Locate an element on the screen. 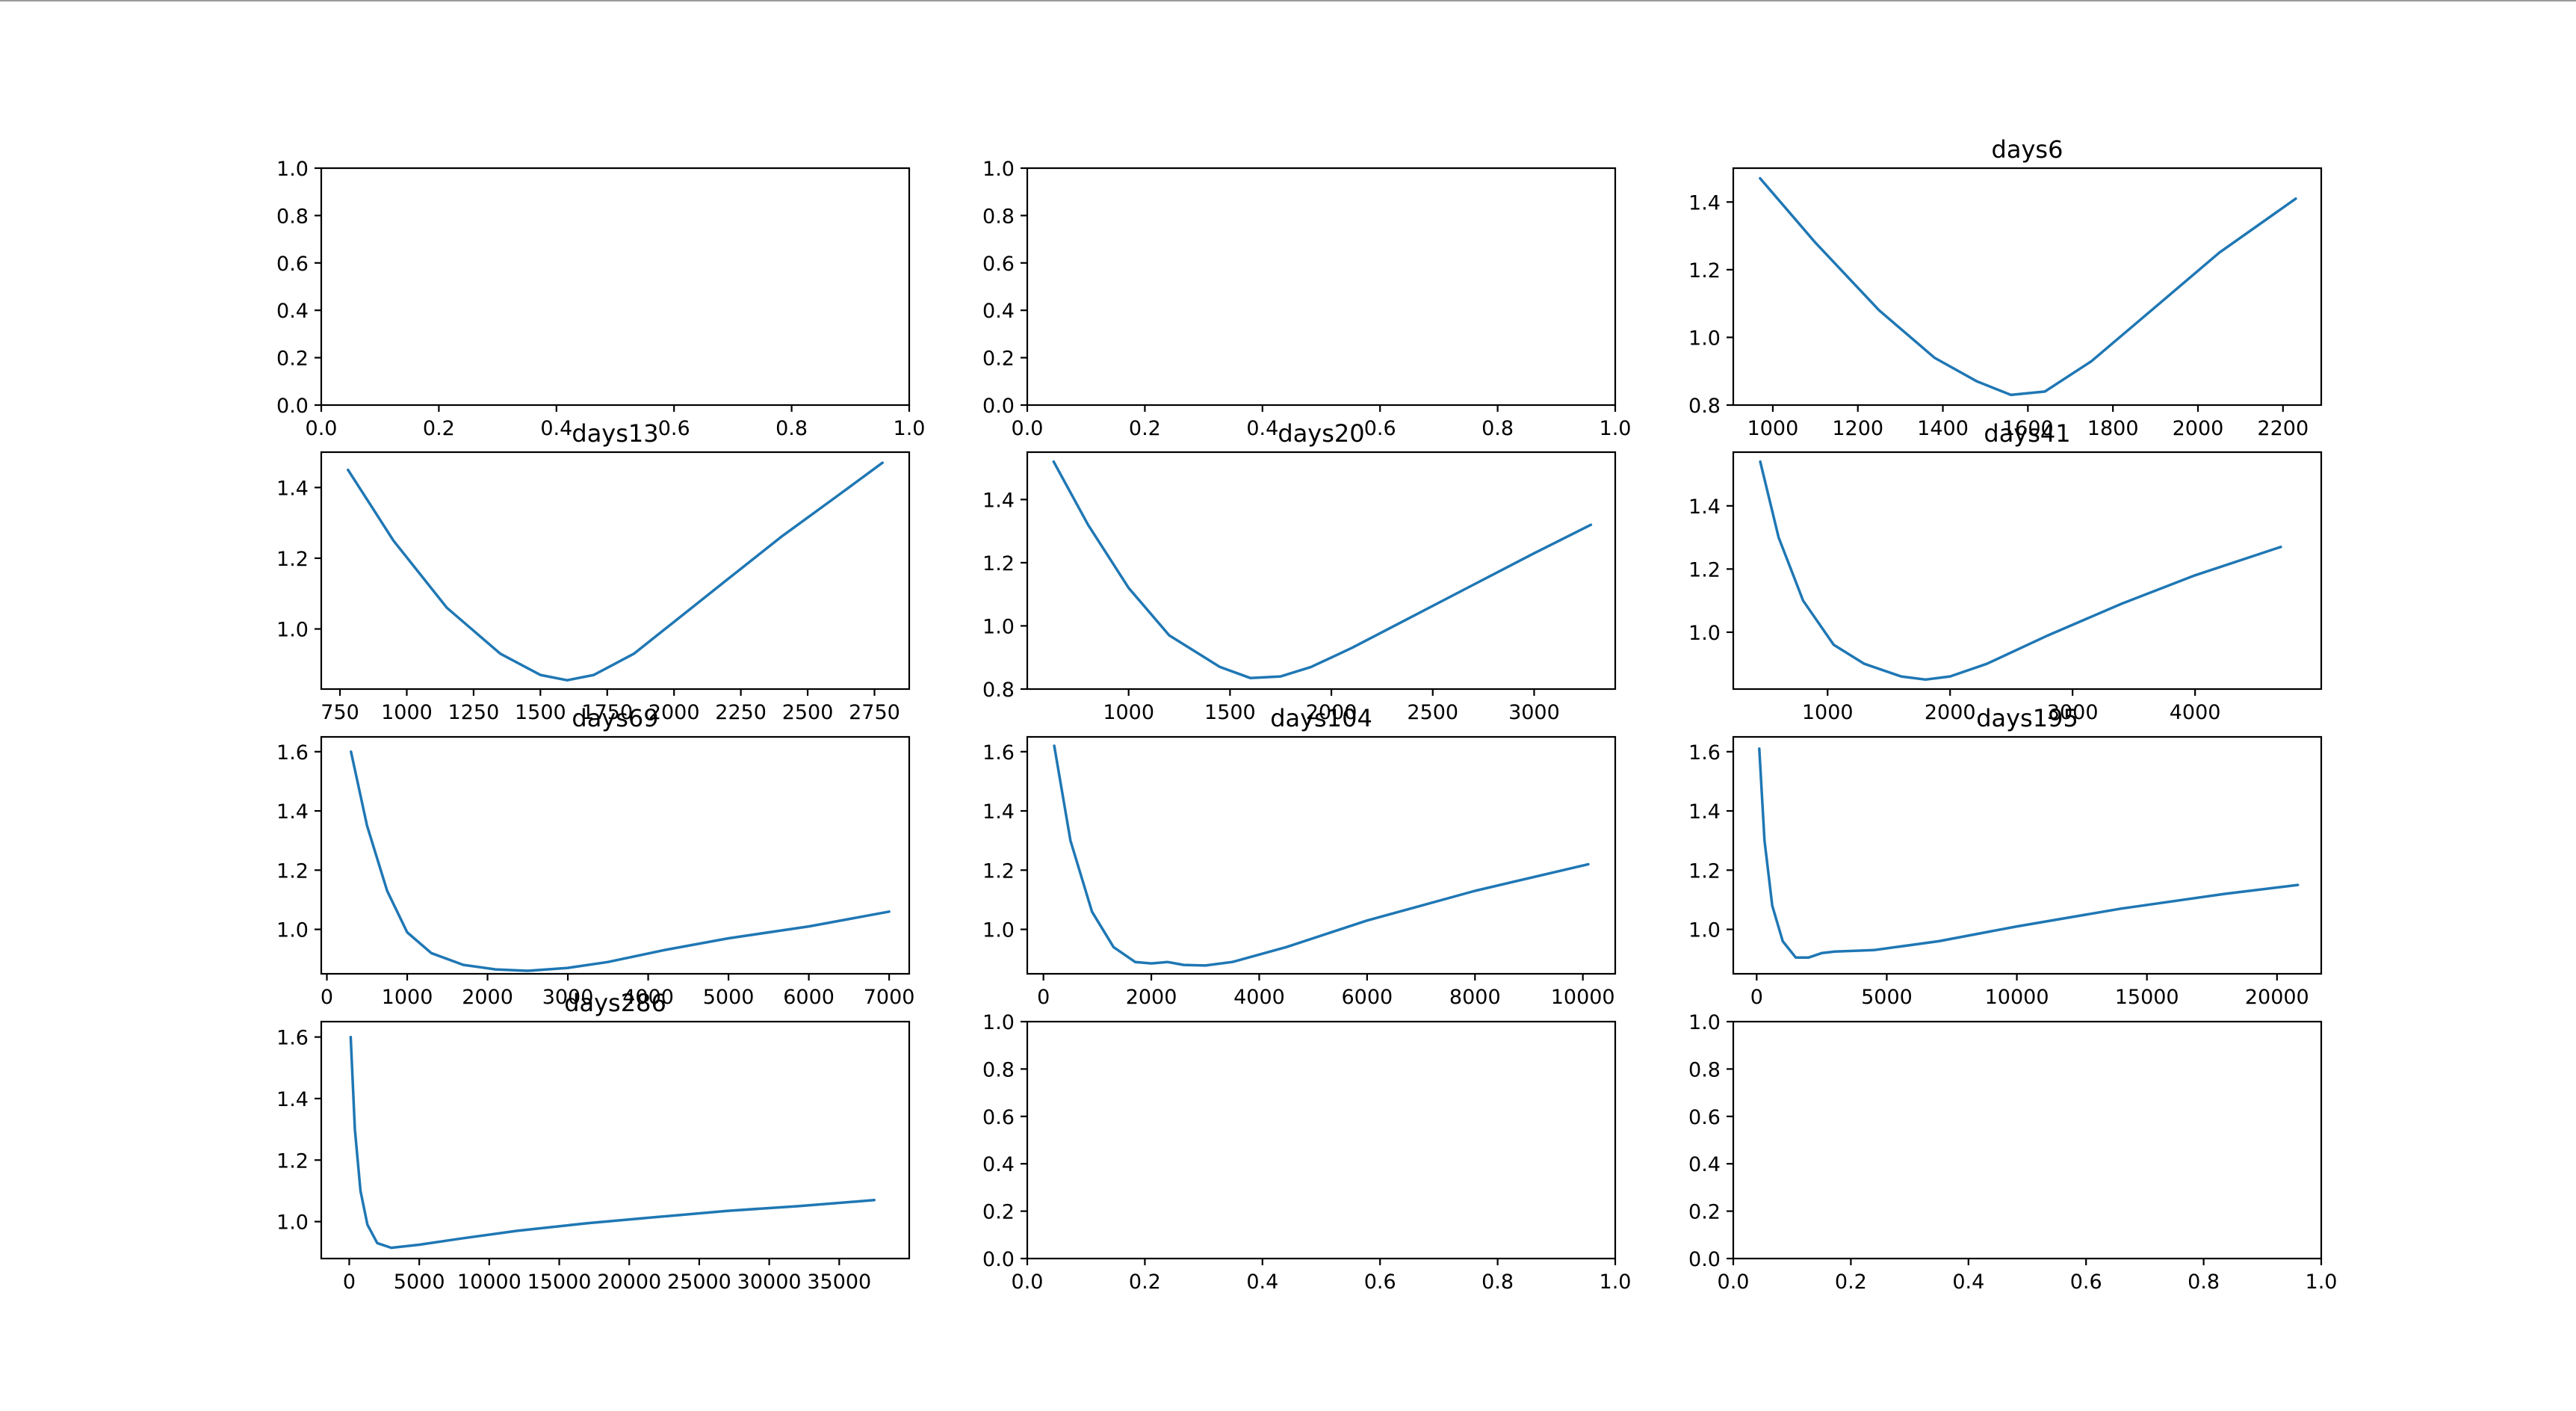 The height and width of the screenshot is (1411, 2576). x-tick-label: 25000 is located at coordinates (699, 1282).